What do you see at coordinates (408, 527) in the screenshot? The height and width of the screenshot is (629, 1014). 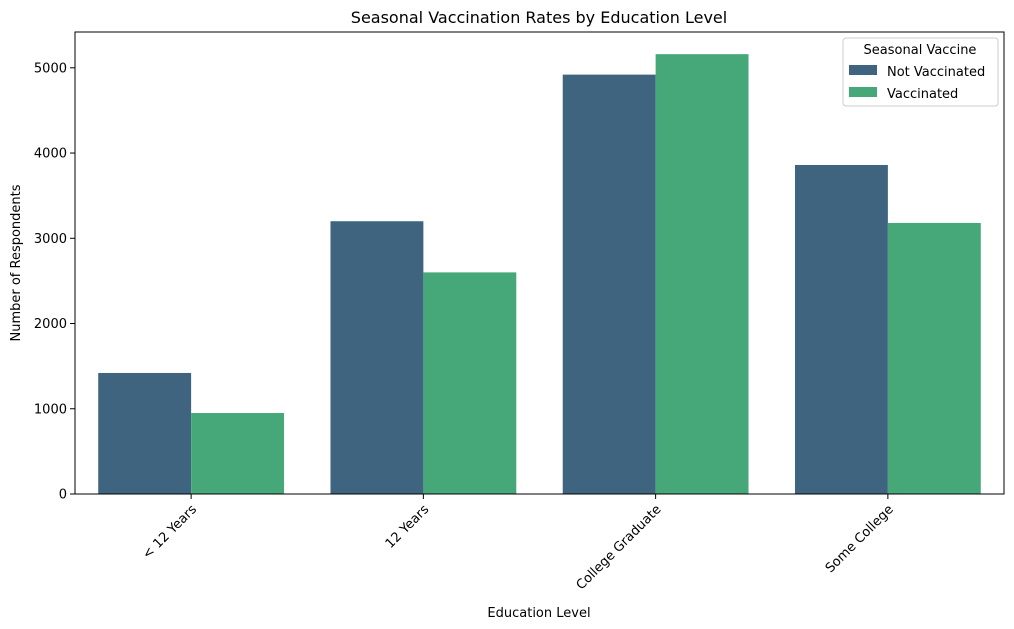 I see `x-tick-label: 12 Years` at bounding box center [408, 527].